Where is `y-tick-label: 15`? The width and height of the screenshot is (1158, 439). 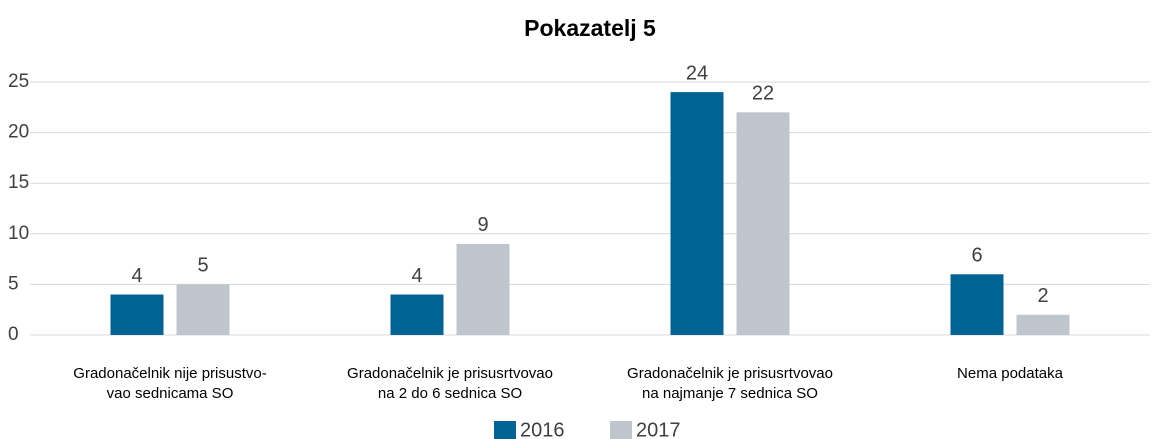
y-tick-label: 15 is located at coordinates (18, 182).